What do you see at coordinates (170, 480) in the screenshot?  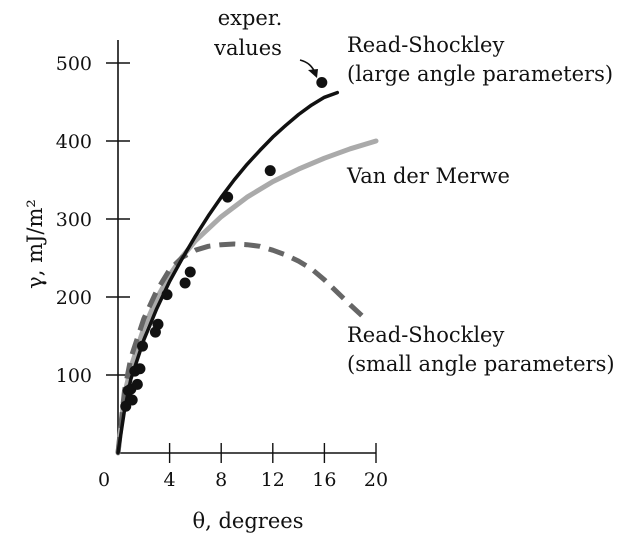 I see `x-tick-label: 4` at bounding box center [170, 480].